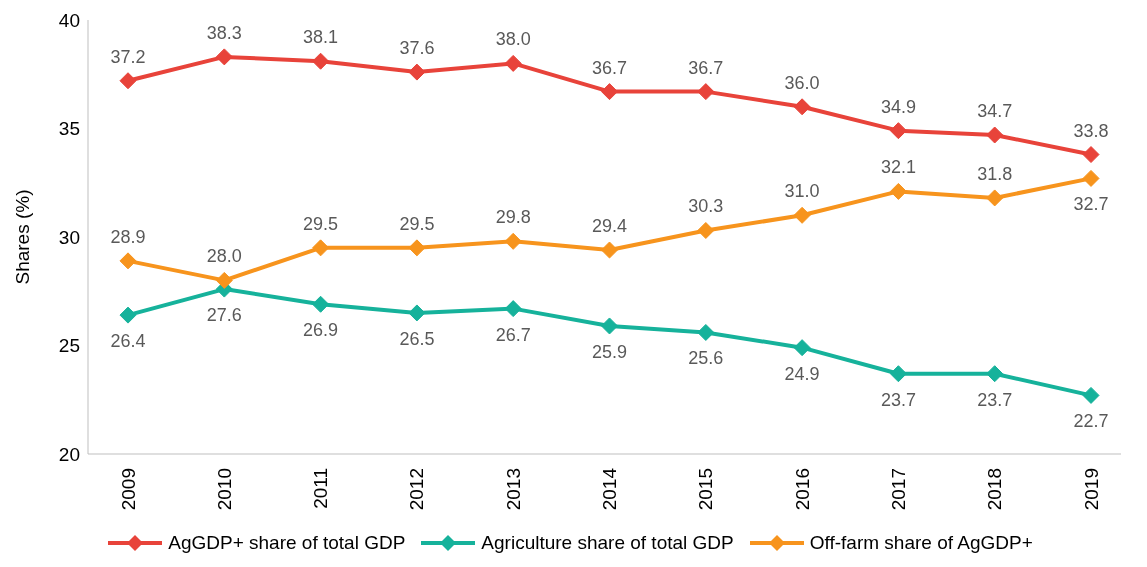 The image size is (1147, 567). I want to click on x-tick-label: 2010, so click(224, 489).